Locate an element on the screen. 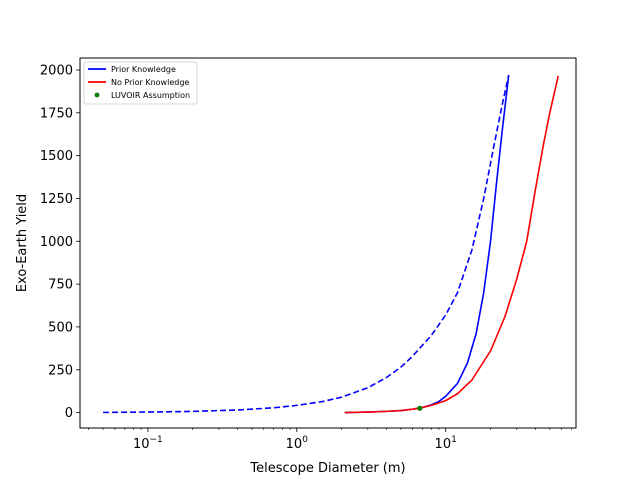 This screenshot has height=480, width=640. y-tick-label: 1500 is located at coordinates (56, 156).